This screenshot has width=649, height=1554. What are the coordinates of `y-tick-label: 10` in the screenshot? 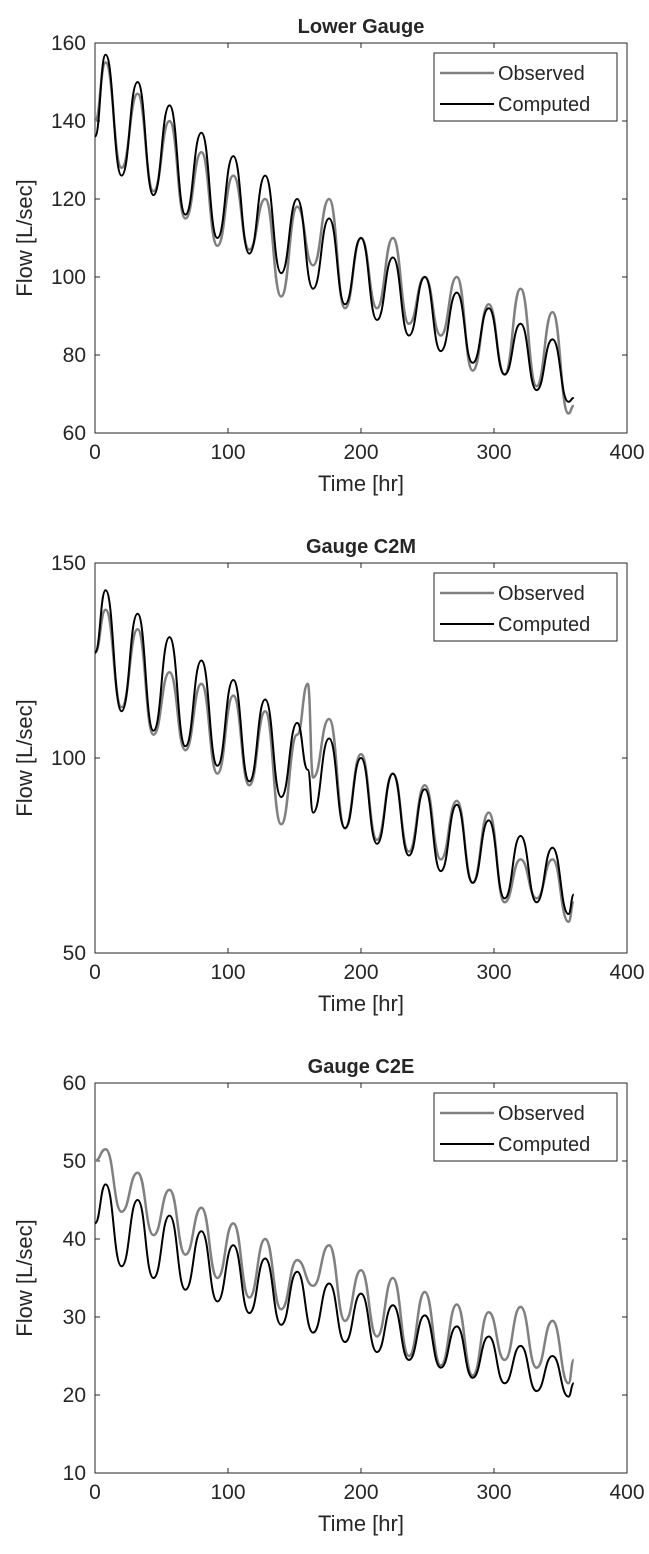 It's located at (74, 1473).